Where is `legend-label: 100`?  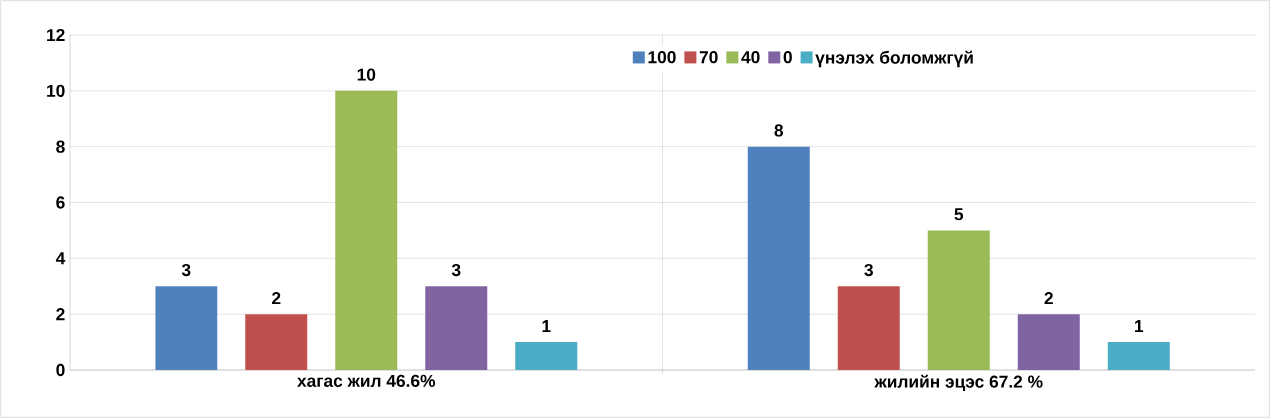 legend-label: 100 is located at coordinates (662, 57).